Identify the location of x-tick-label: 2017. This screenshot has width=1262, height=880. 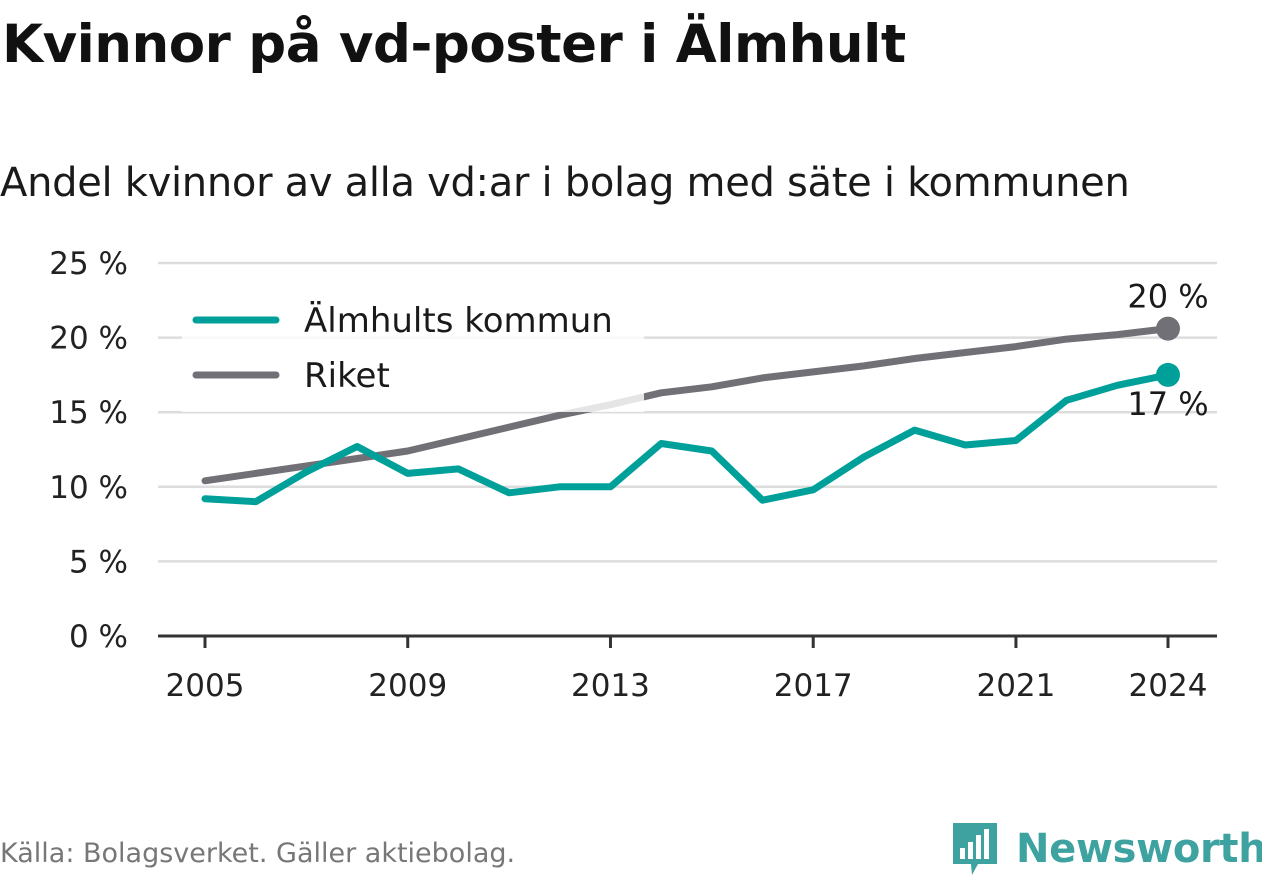
(813, 686).